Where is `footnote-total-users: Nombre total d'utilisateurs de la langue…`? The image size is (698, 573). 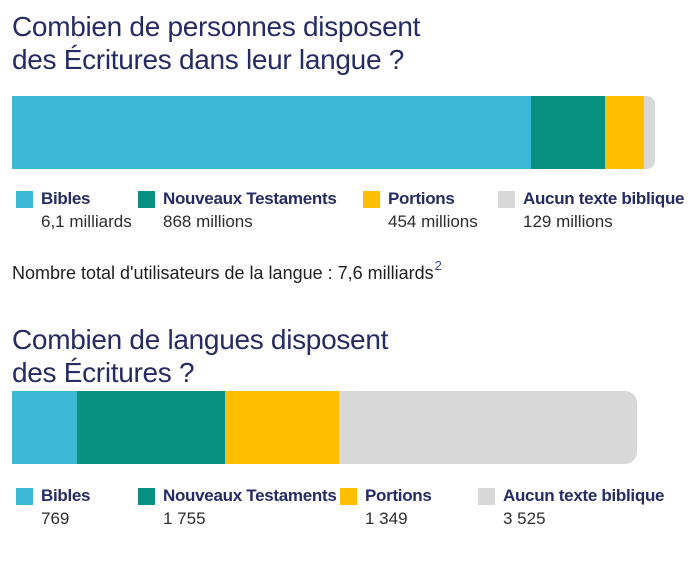 footnote-total-users: Nombre total d'utilisateurs de la langue… is located at coordinates (355, 270).